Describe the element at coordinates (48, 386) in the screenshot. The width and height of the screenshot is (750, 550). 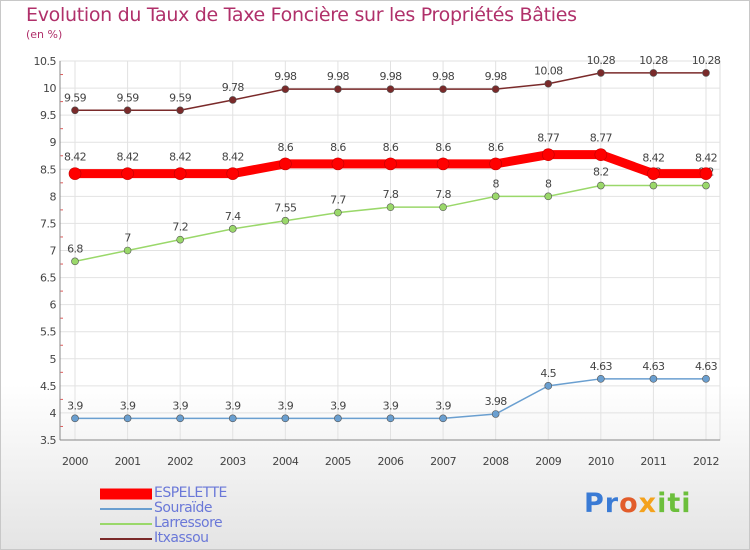
I see `y-tick-label: 4.5` at that location.